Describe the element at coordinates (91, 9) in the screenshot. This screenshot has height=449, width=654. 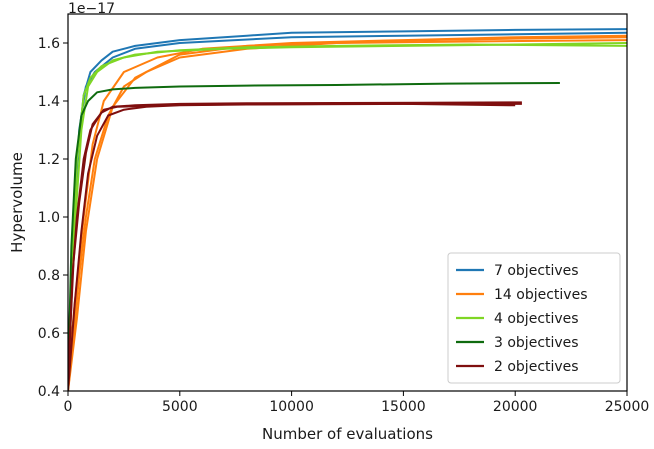
I see `y-scale-label: 1e−17` at that location.